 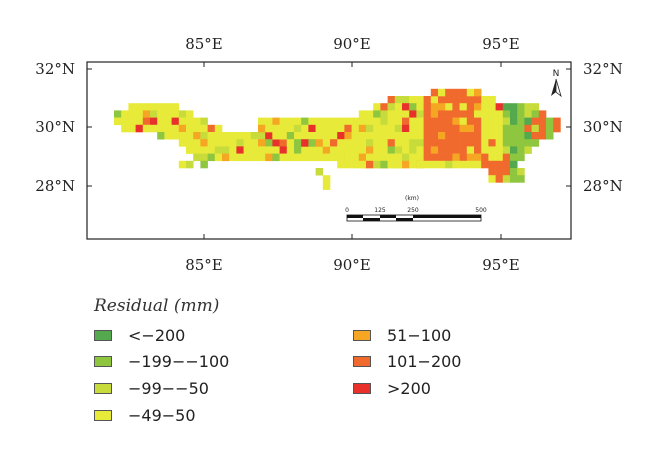 What do you see at coordinates (392, 388) in the screenshot?
I see `legend-item-gt200: >200` at bounding box center [392, 388].